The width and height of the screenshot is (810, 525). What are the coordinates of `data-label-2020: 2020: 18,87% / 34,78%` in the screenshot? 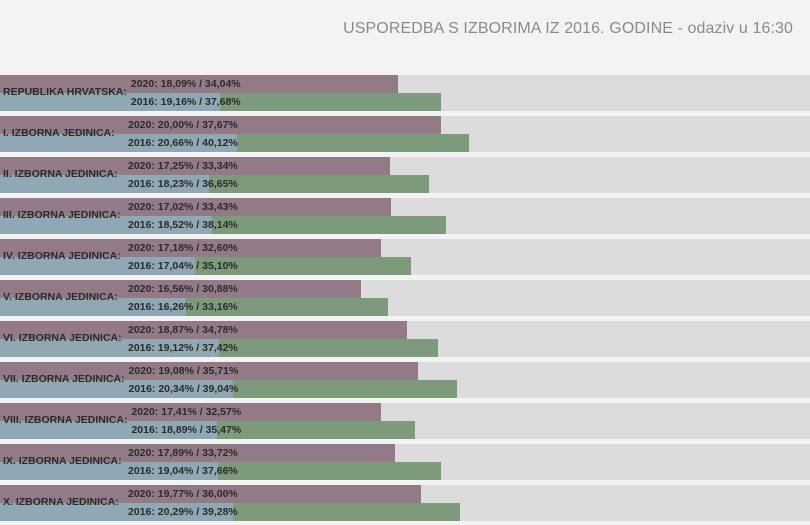 It's located at (183, 330).